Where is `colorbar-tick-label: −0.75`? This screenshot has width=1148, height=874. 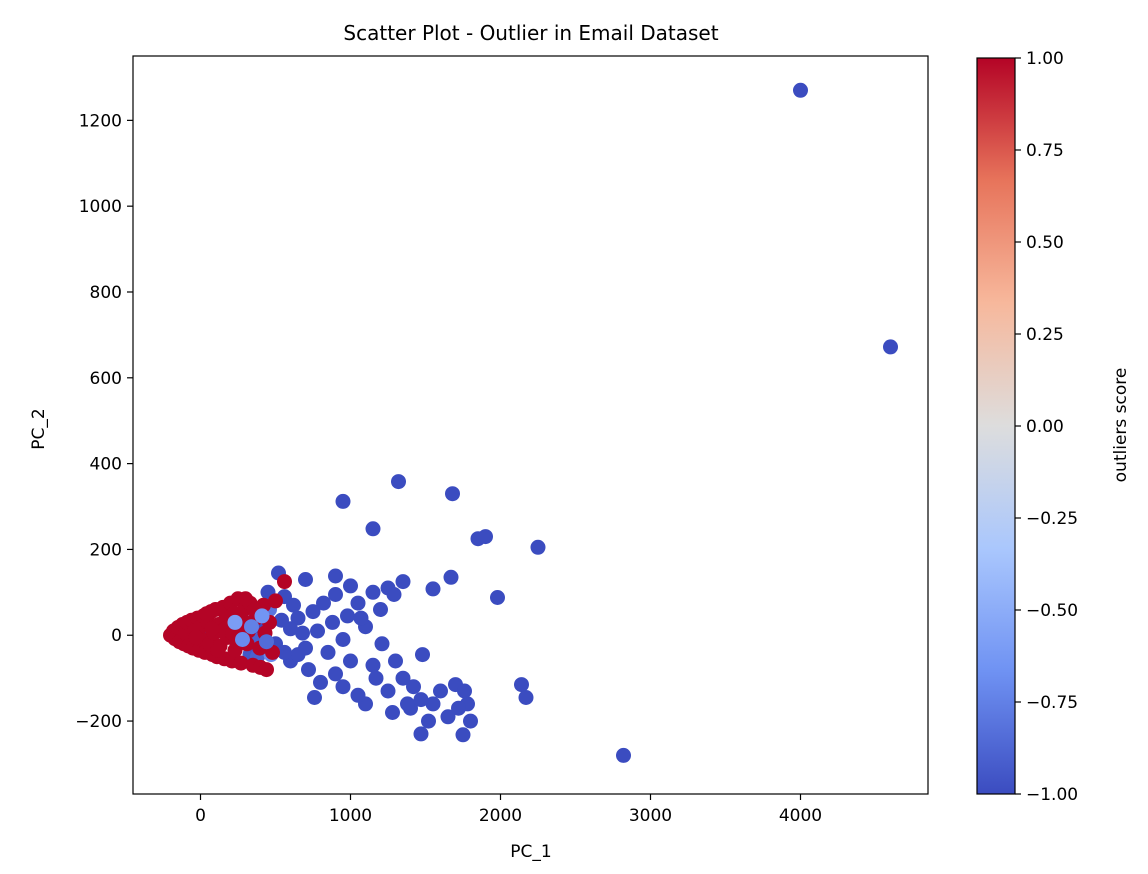 colorbar-tick-label: −0.75 is located at coordinates (1052, 703).